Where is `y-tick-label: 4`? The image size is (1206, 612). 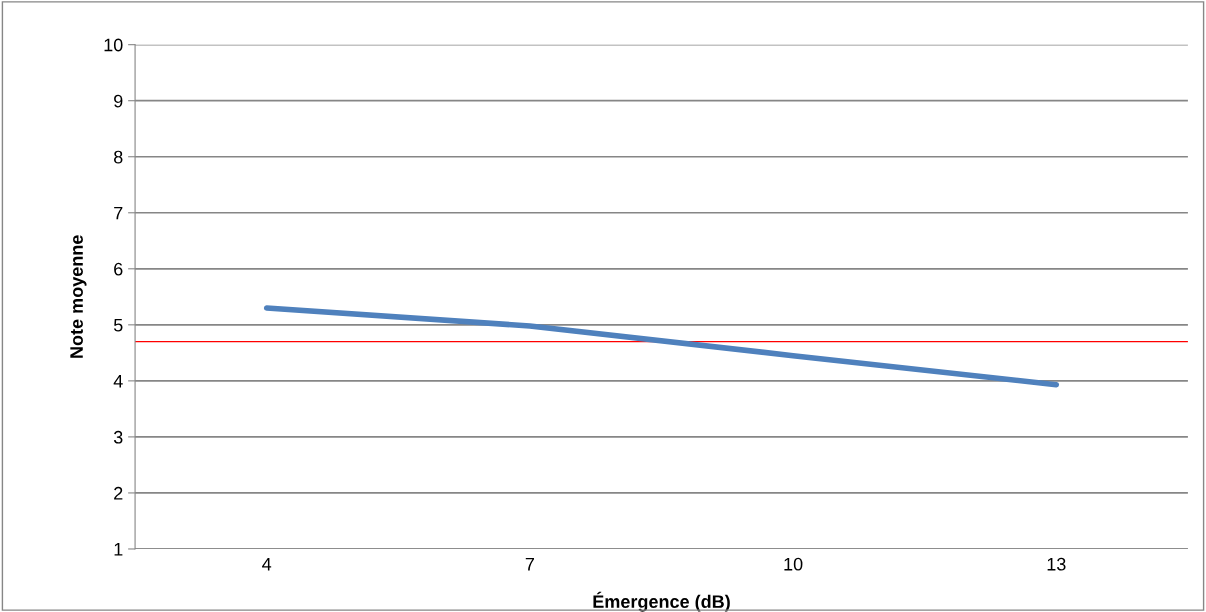 y-tick-label: 4 is located at coordinates (118, 381).